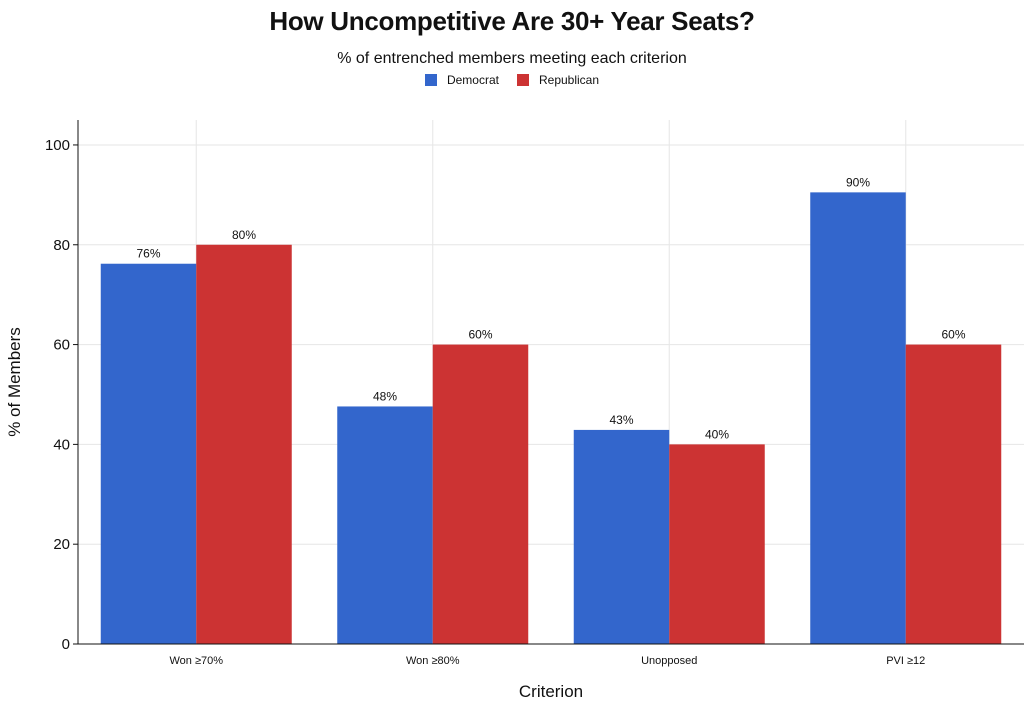 The height and width of the screenshot is (707, 1024). Describe the element at coordinates (196, 661) in the screenshot. I see `x-tick-label-0: Won ≥70%` at that location.